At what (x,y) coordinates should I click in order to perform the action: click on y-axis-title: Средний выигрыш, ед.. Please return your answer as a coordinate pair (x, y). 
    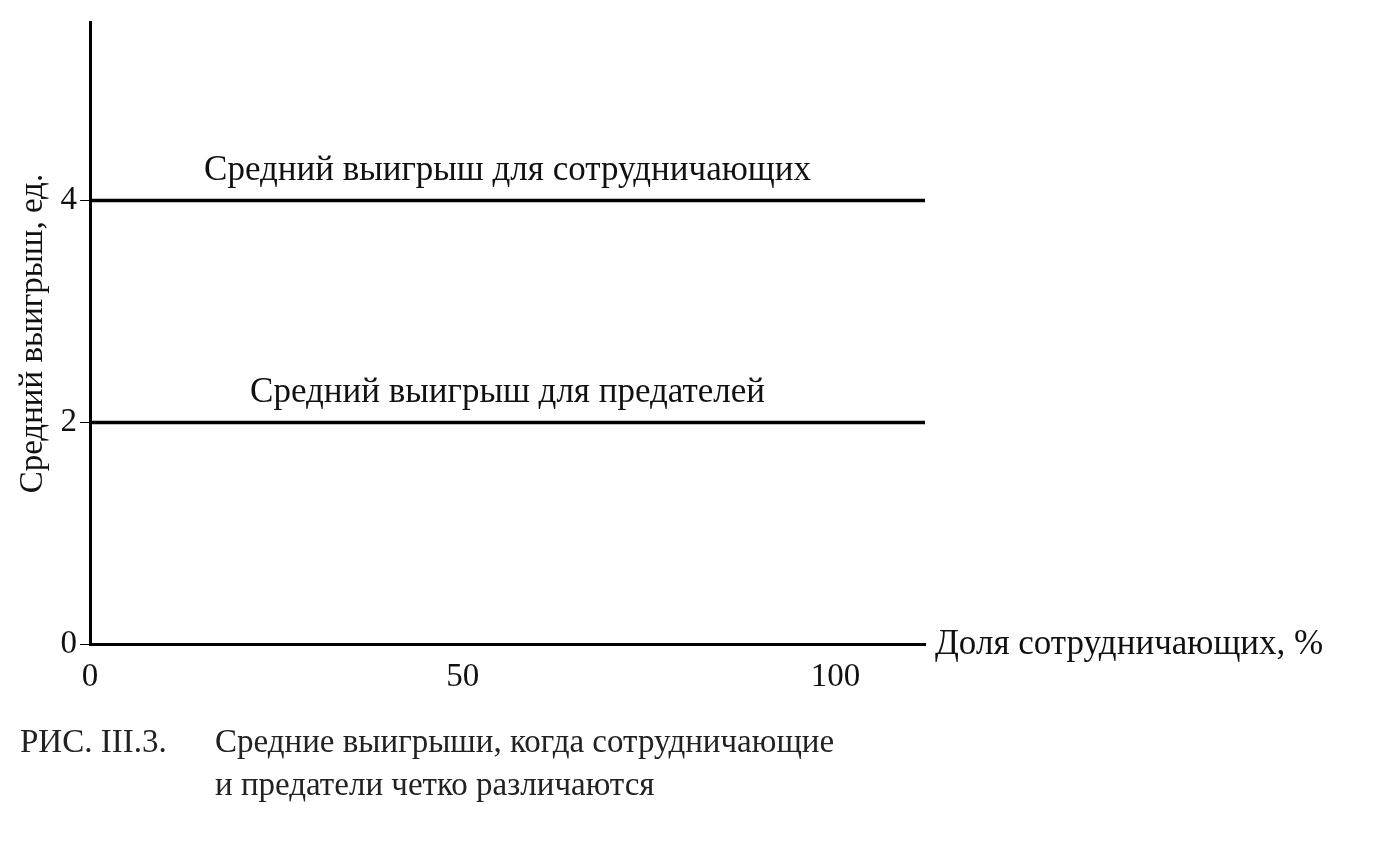
    Looking at the image, I should click on (31, 333).